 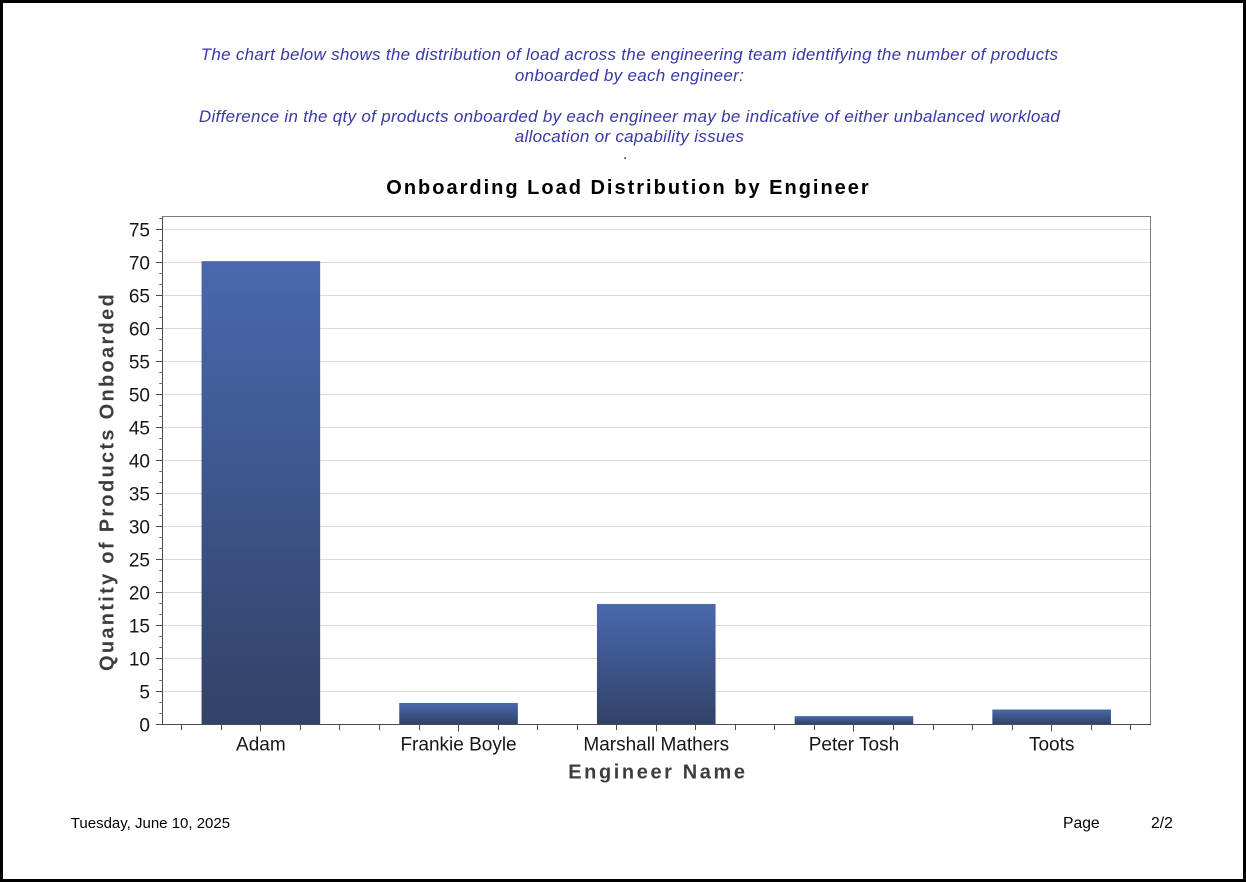 I want to click on svg-text: 15, so click(x=139, y=627).